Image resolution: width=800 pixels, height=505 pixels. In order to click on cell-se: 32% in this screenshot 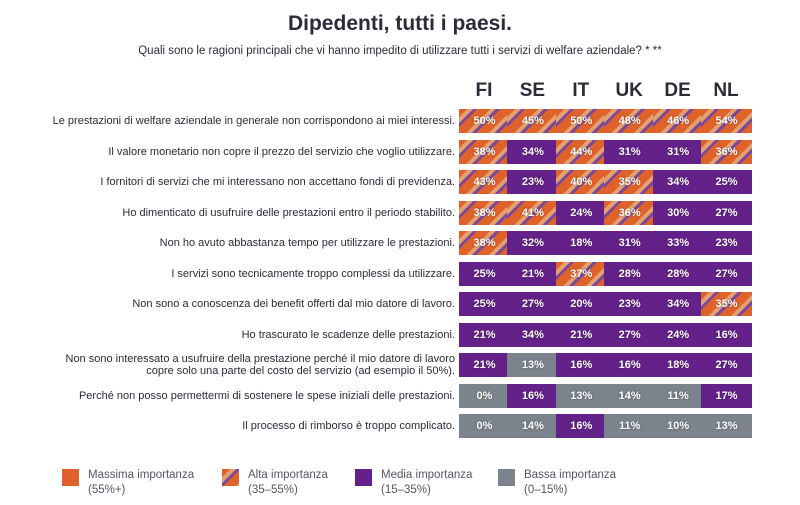, I will do `click(533, 243)`.